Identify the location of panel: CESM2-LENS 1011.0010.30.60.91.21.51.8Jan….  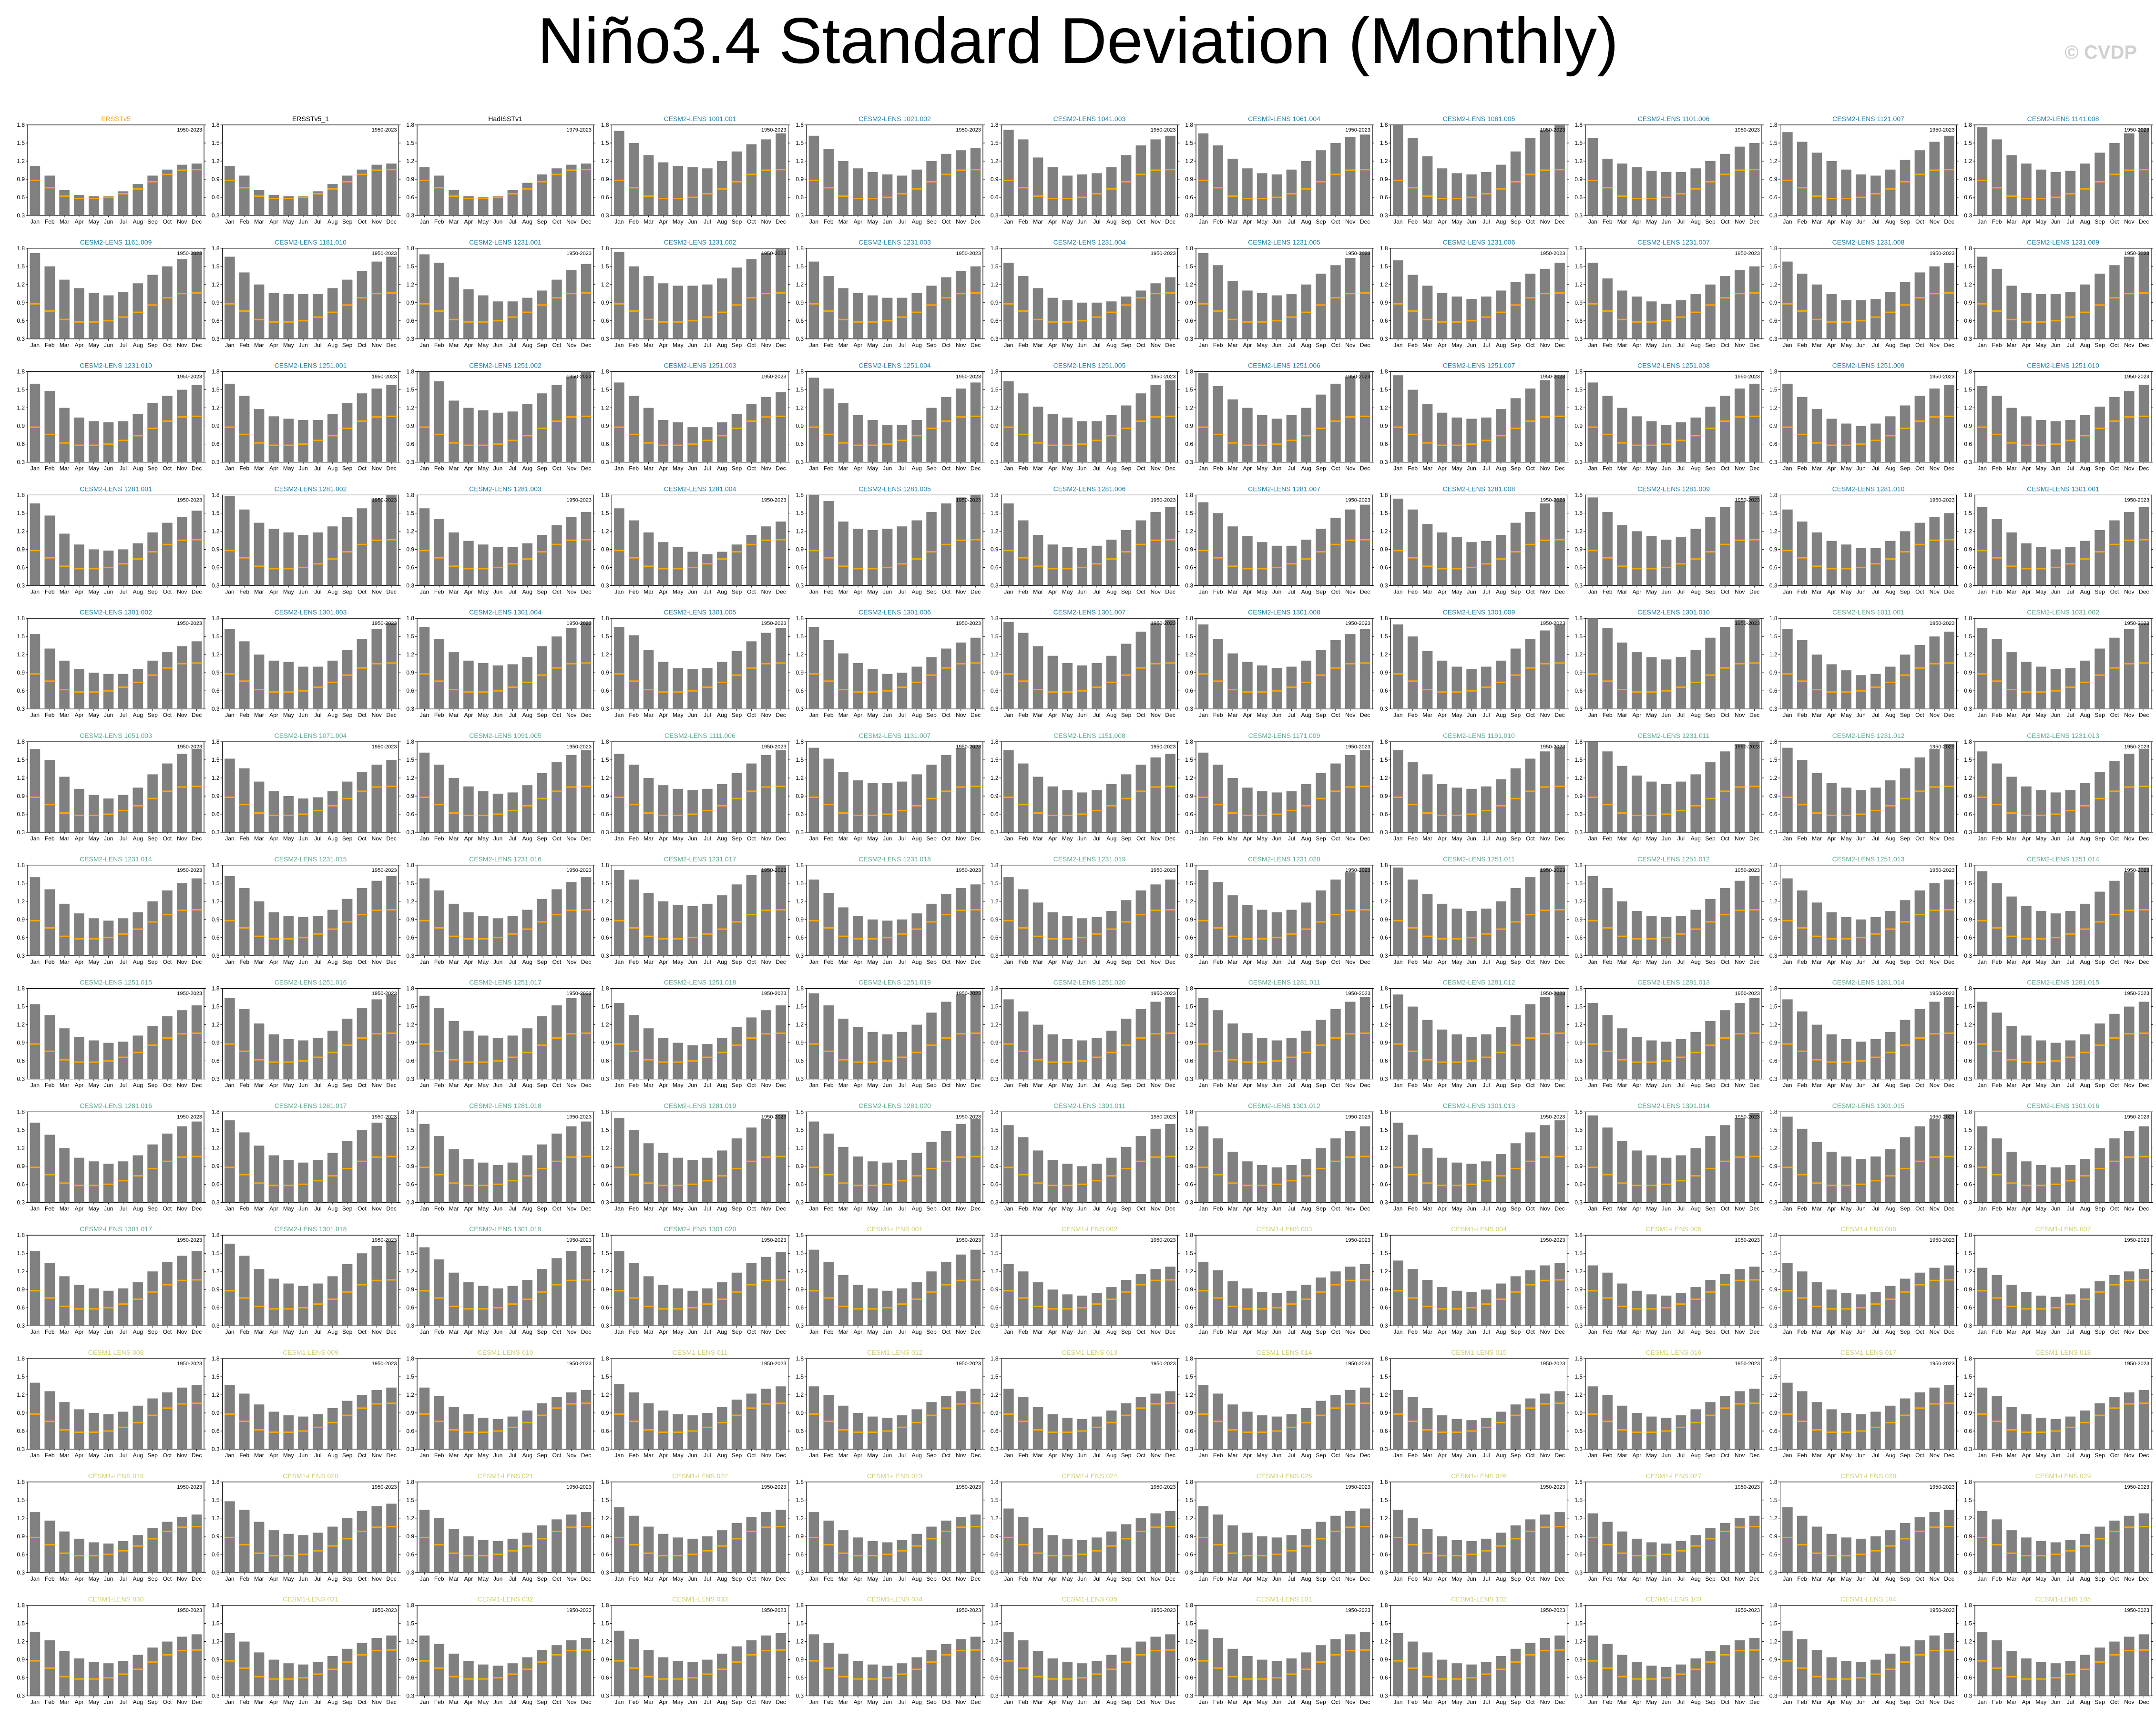
(1864, 663).